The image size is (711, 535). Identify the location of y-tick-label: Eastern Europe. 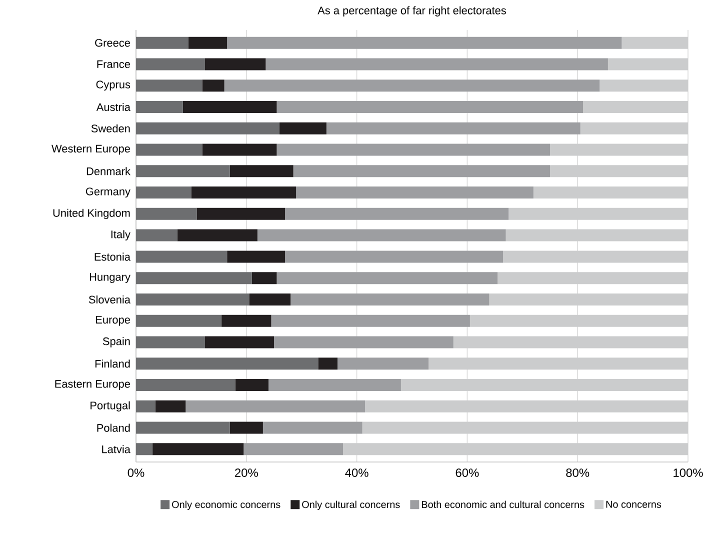
(92, 385).